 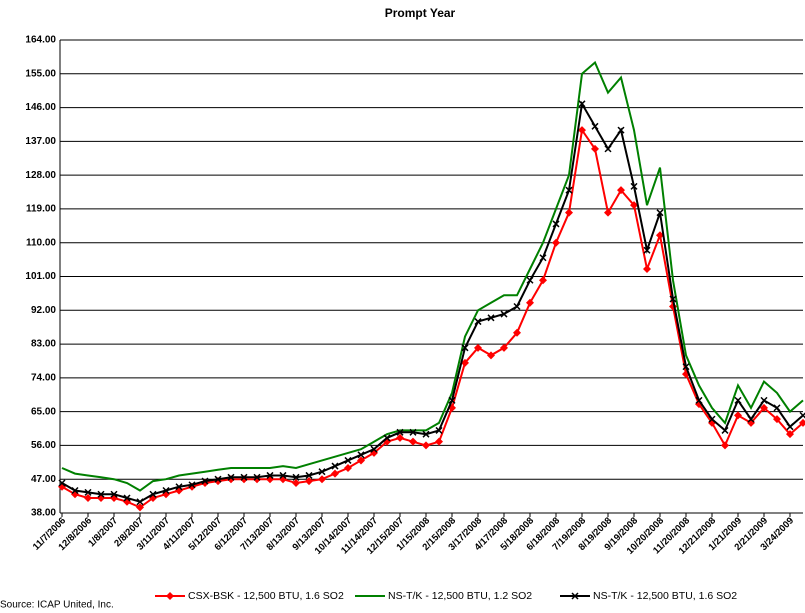 What do you see at coordinates (57, 605) in the screenshot?
I see `source-note: Source: ICAP United, Inc.` at bounding box center [57, 605].